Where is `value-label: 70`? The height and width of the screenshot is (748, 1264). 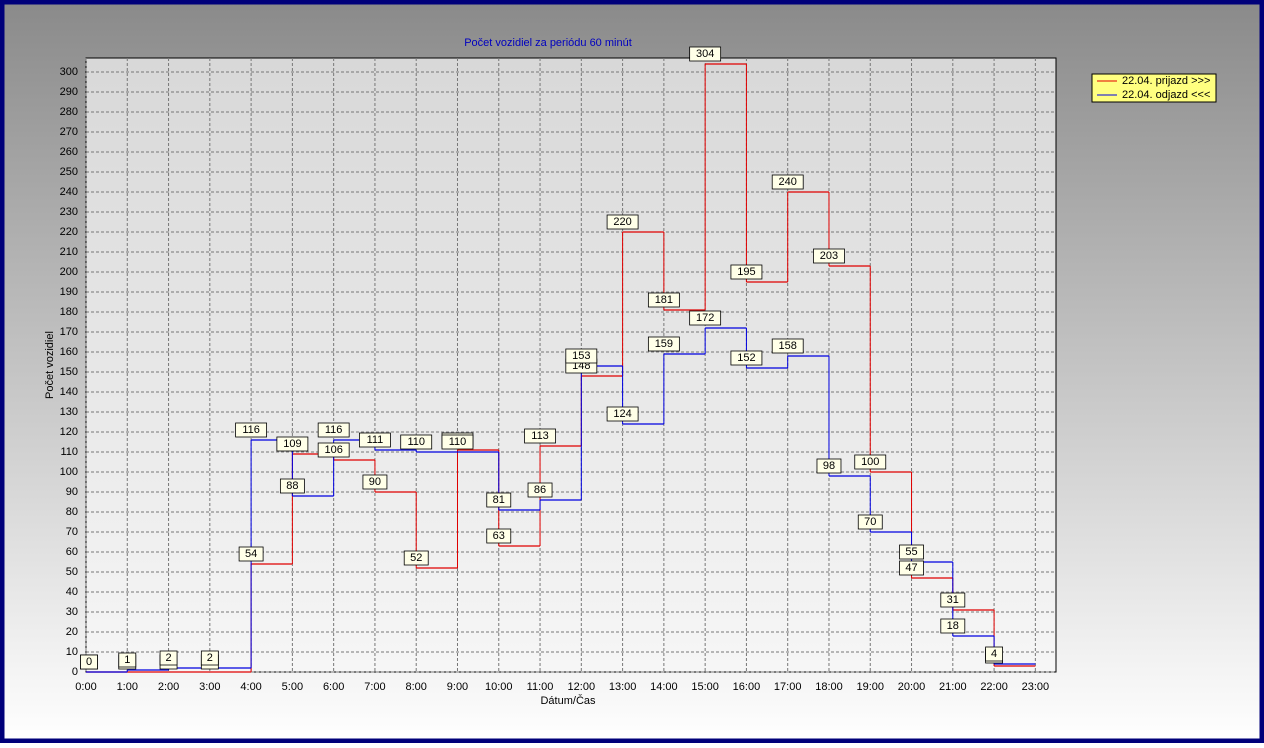
value-label: 70 is located at coordinates (870, 522).